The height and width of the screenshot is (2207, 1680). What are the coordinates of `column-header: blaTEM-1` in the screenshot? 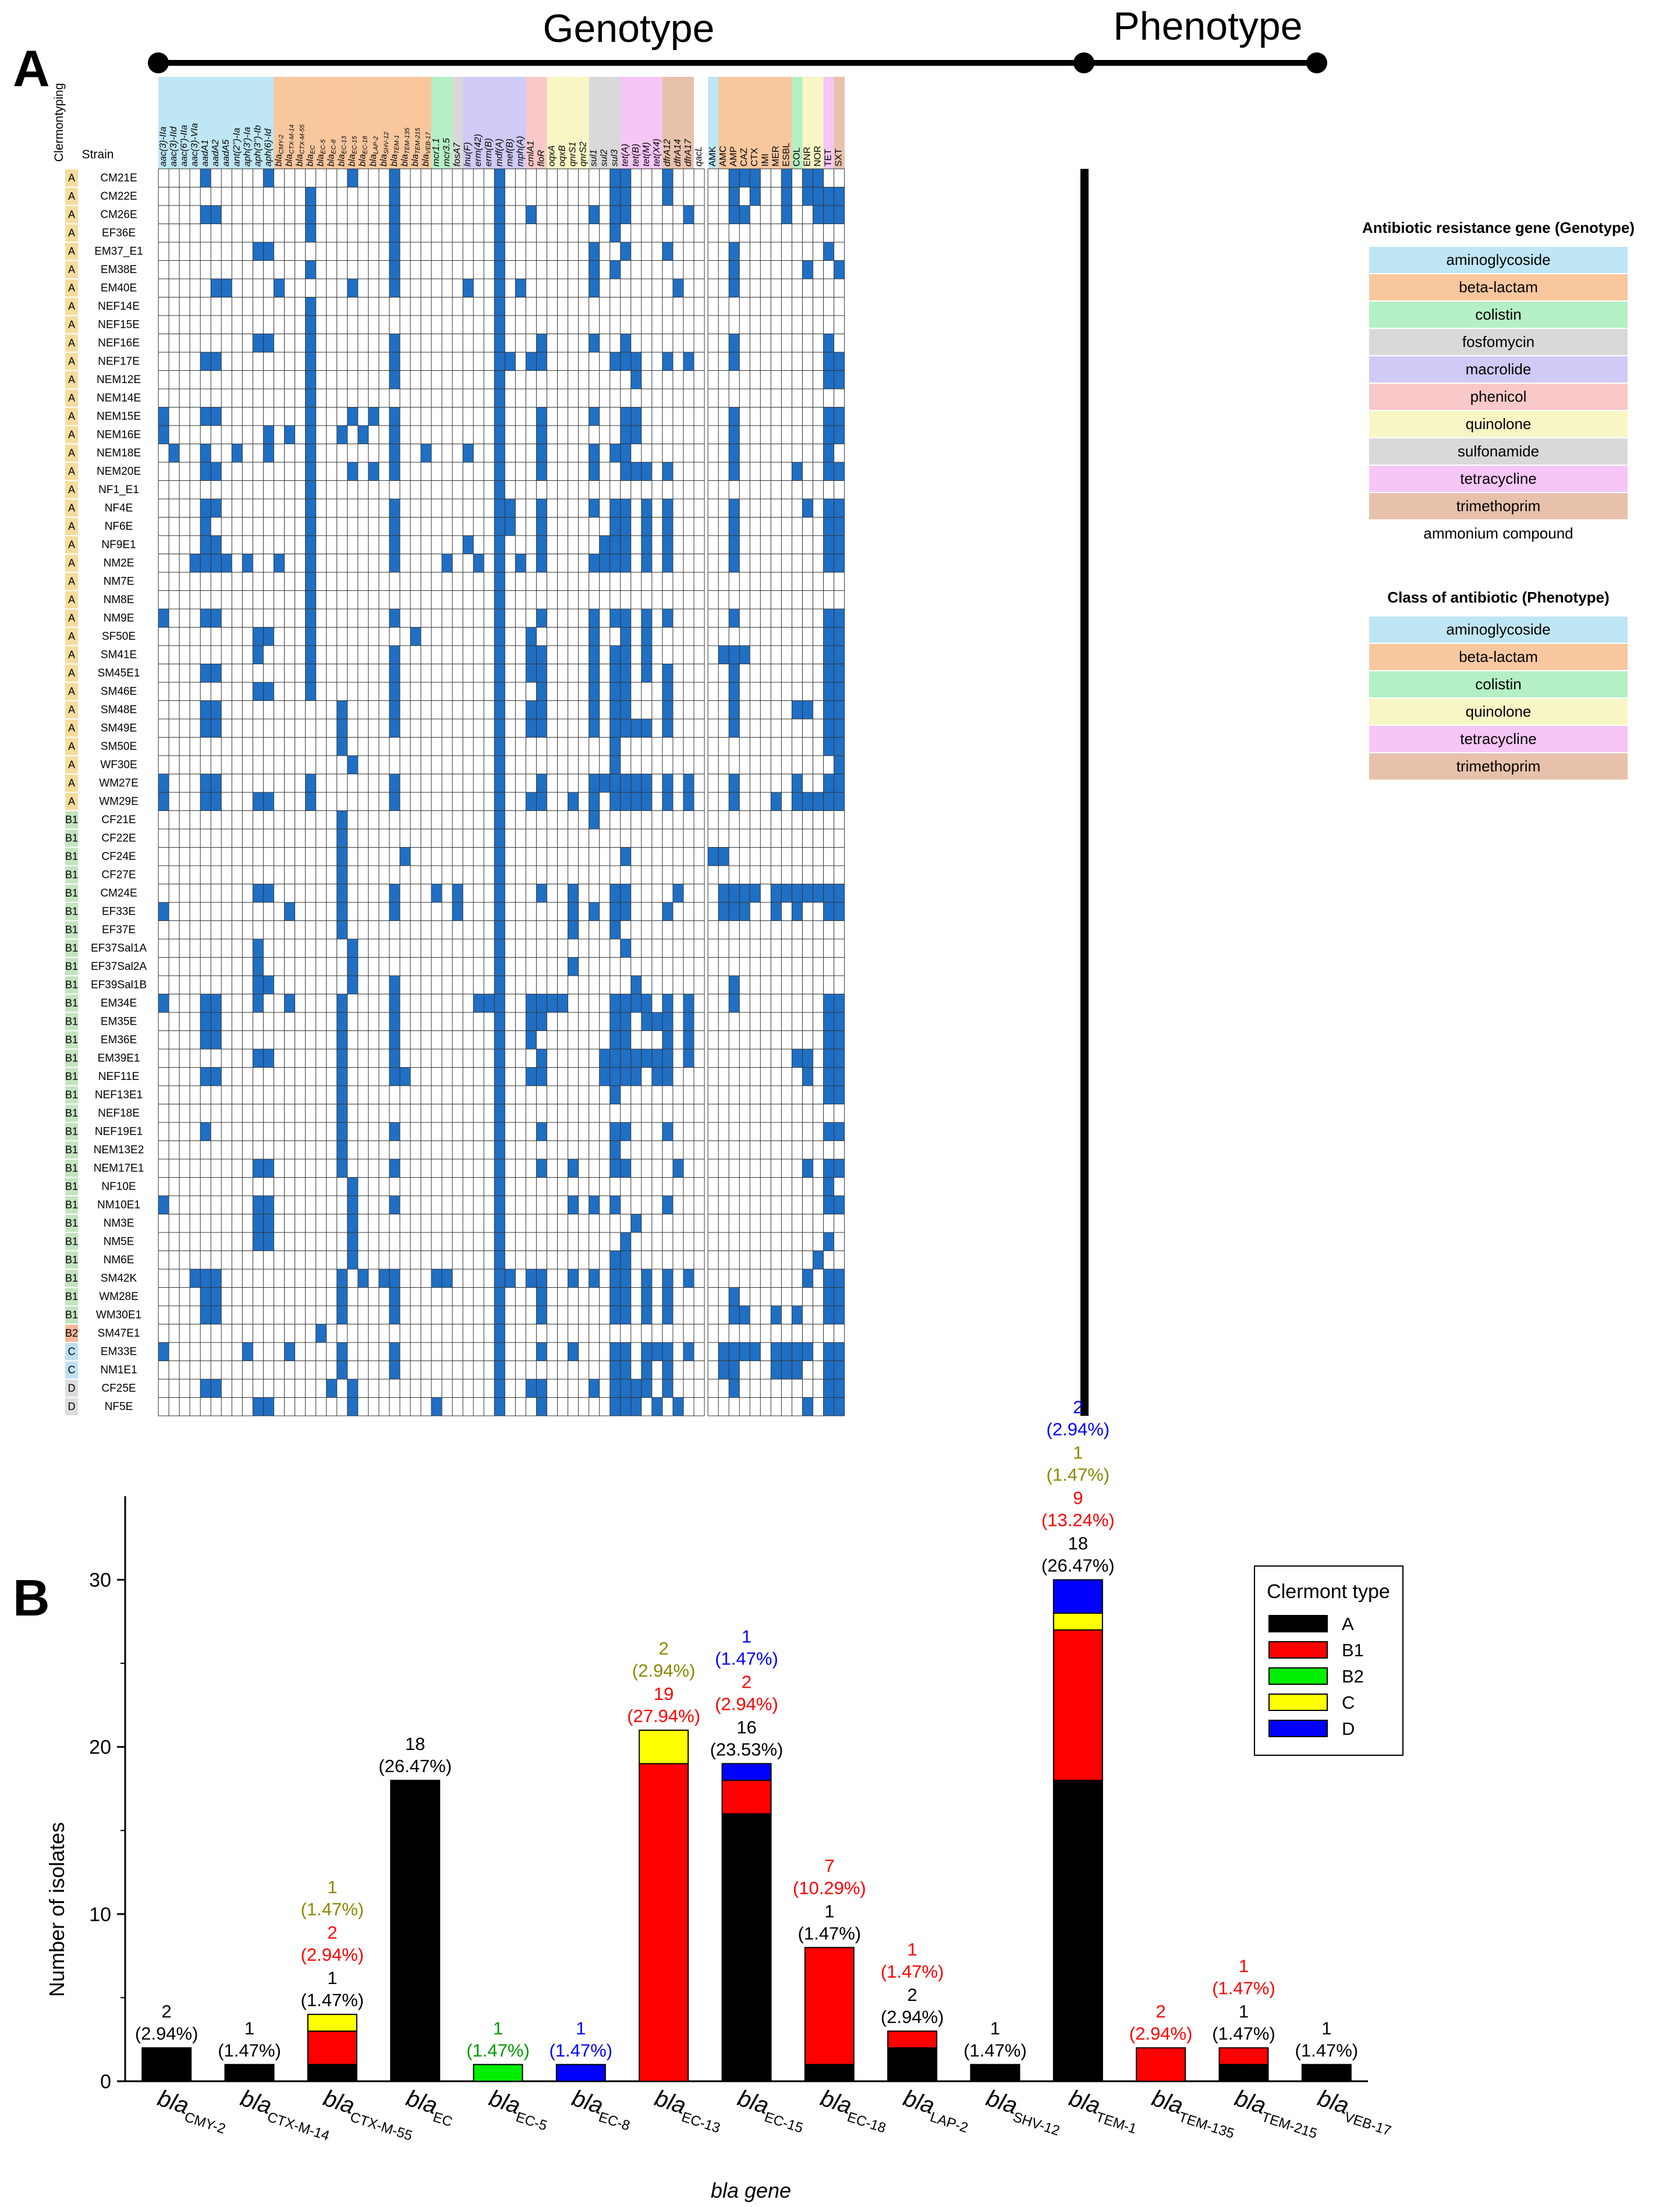 It's located at (394, 151).